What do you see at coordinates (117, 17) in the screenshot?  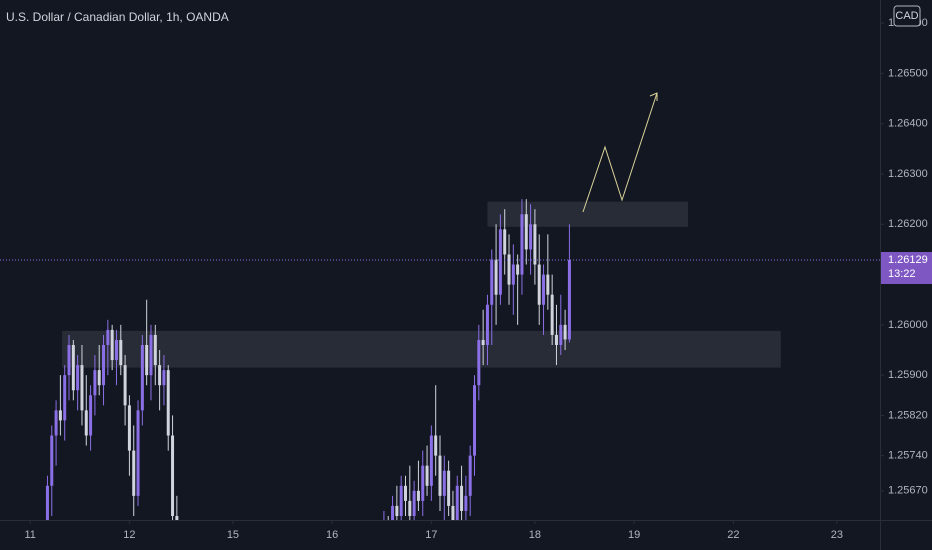 I see `chart-title: U.S. Dollar / Canadian Dollar, 1h, OANDA` at bounding box center [117, 17].